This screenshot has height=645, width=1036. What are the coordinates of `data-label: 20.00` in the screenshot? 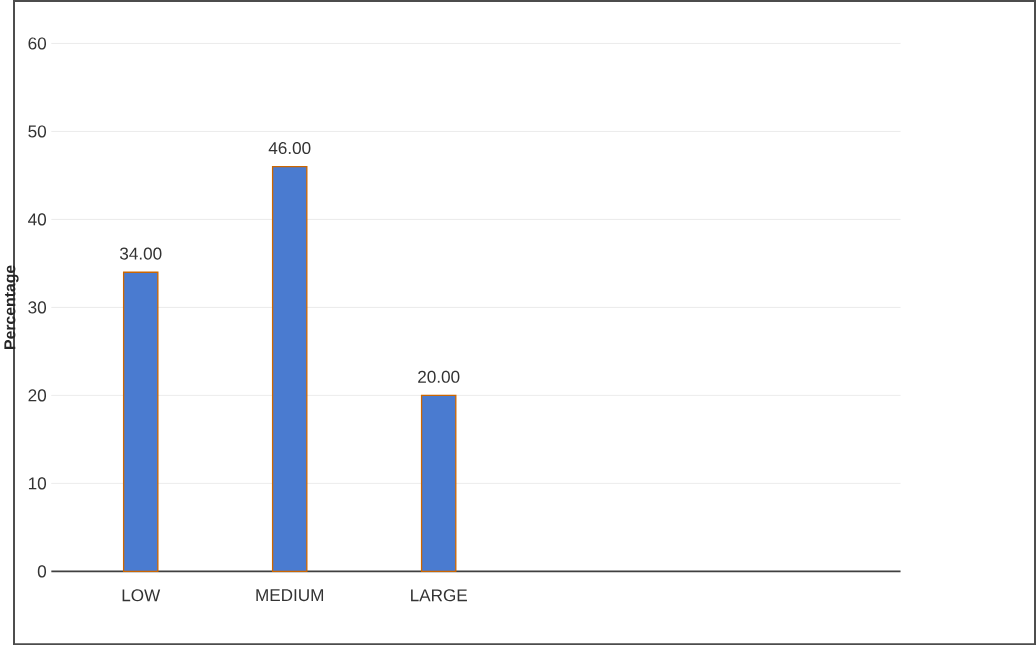 It's located at (439, 376).